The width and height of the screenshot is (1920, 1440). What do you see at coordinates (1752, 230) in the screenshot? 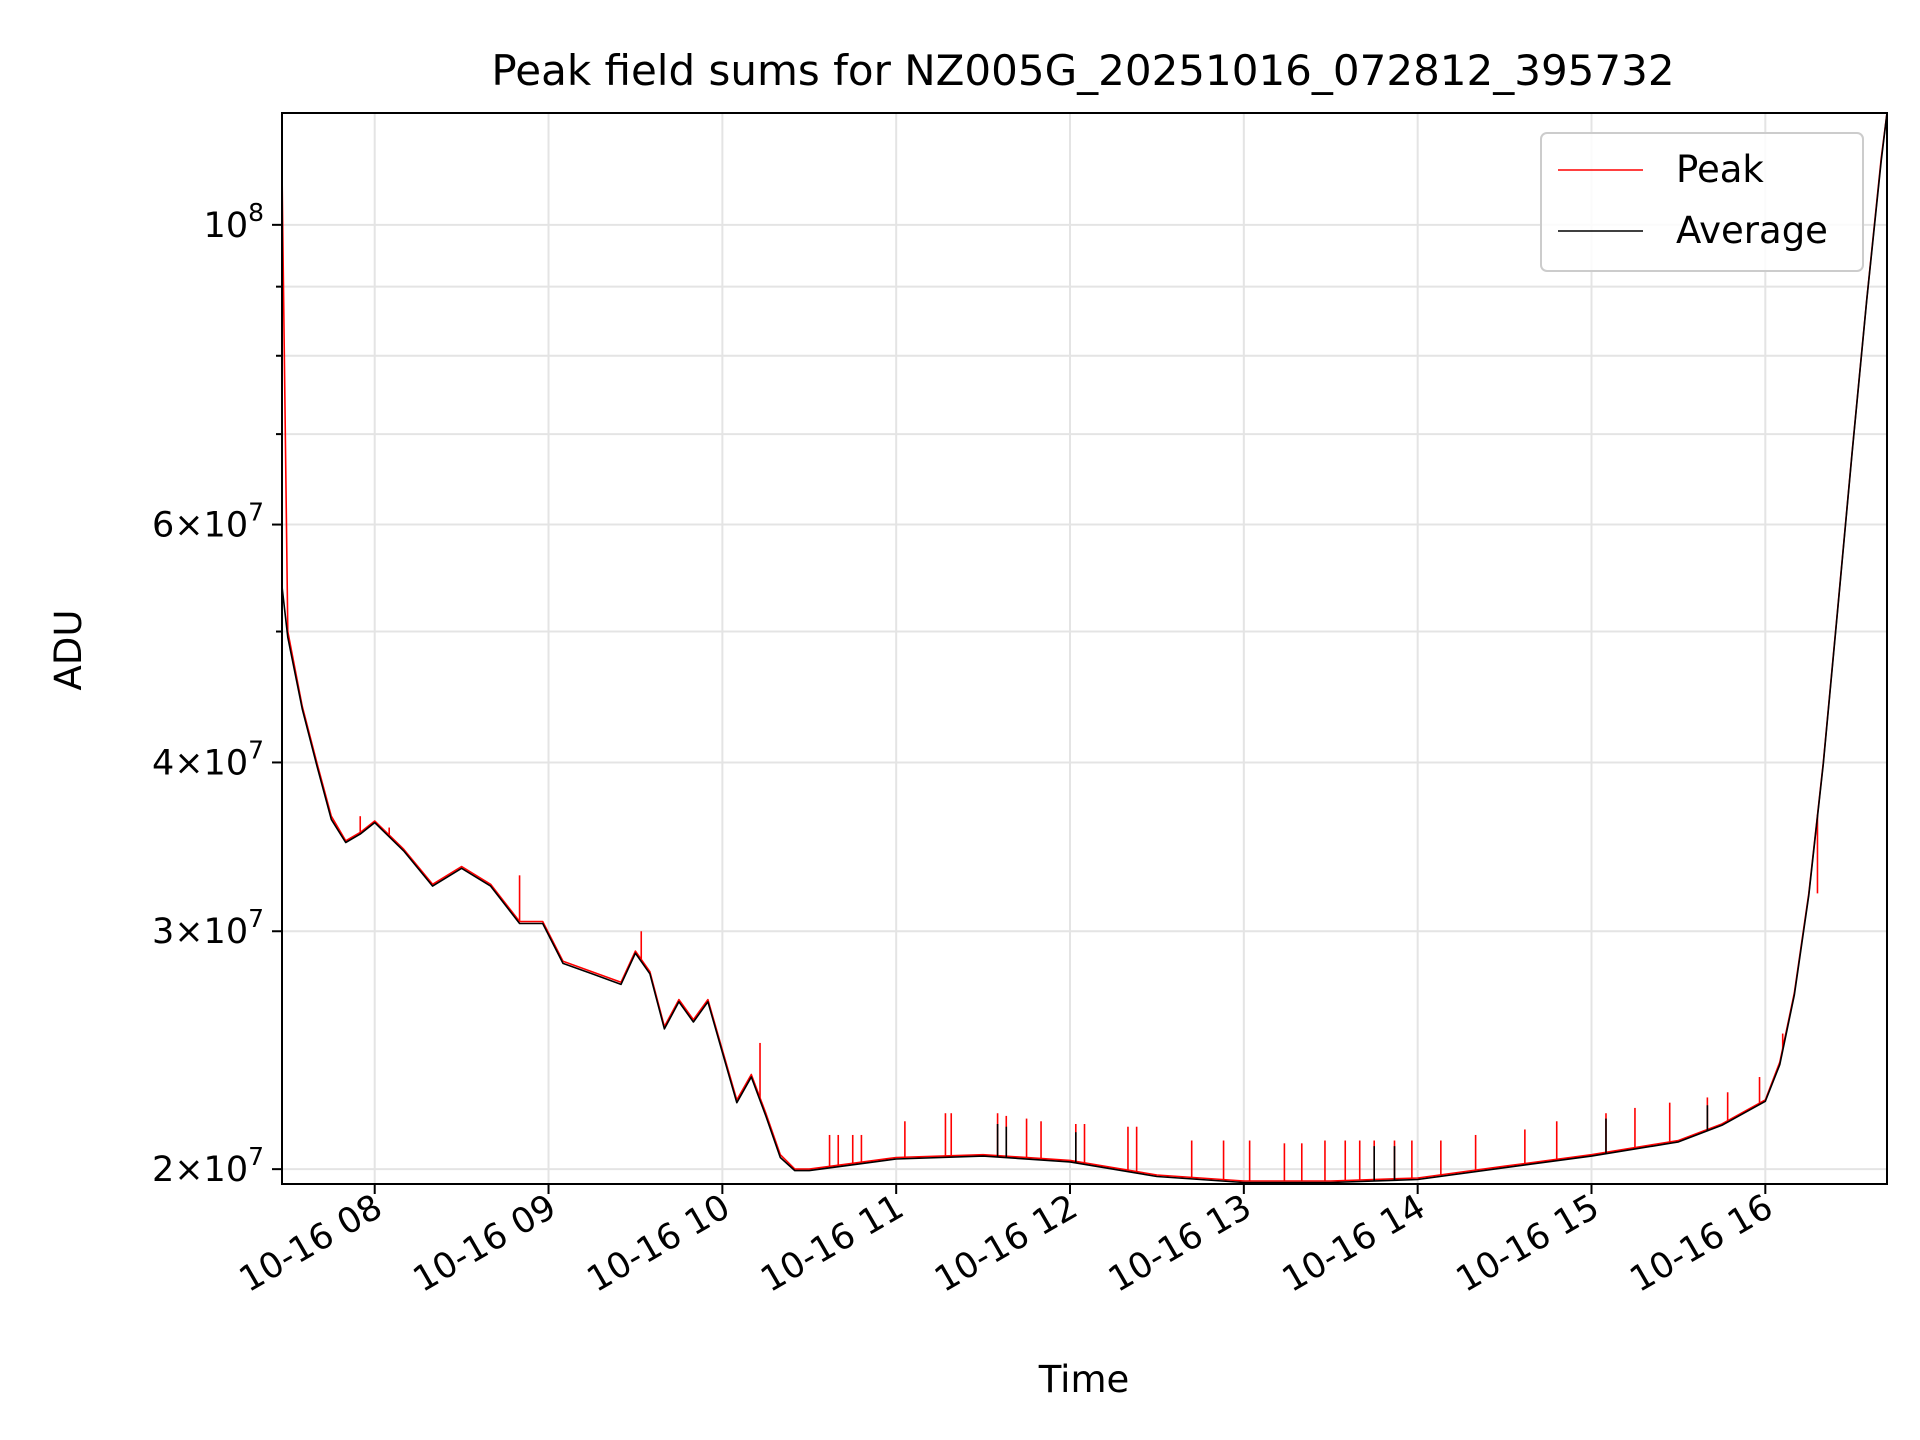
I see `legend-label-average: Average` at bounding box center [1752, 230].